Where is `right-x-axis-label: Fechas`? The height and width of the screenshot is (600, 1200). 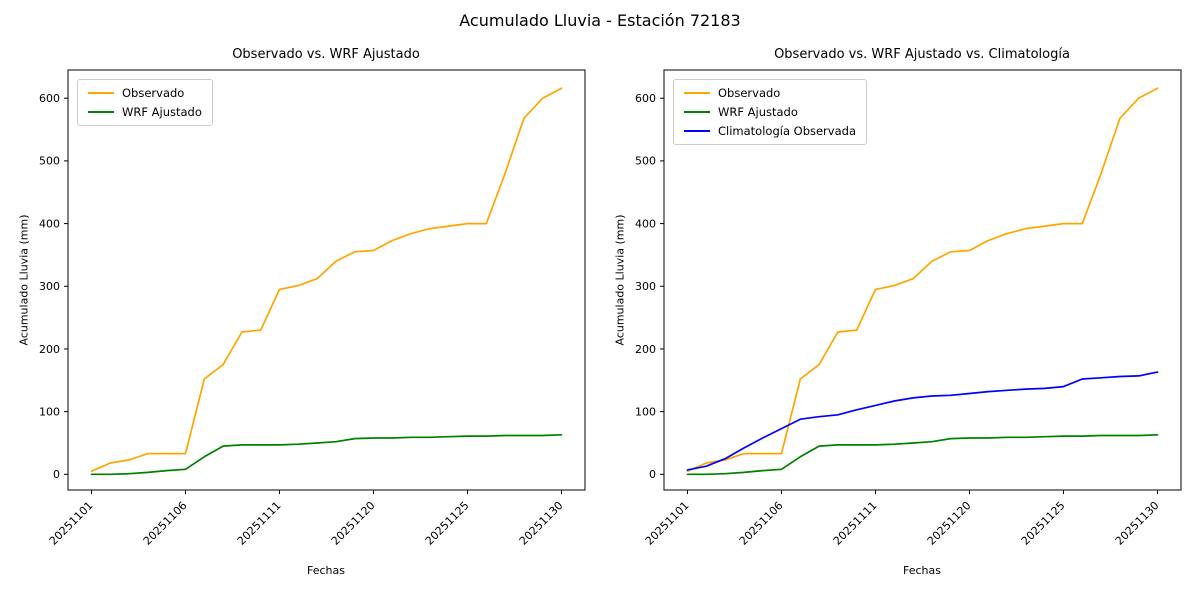
right-x-axis-label: Fechas is located at coordinates (922, 570).